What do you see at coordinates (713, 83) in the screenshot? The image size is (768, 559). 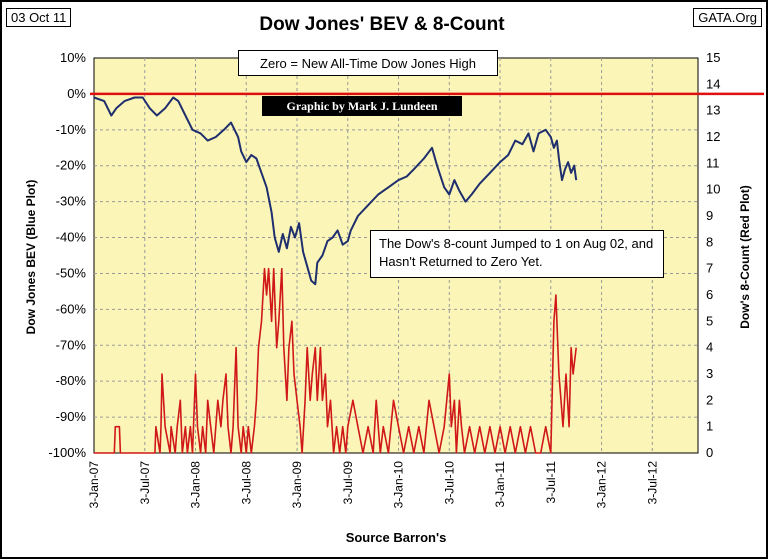 I see `right-tick-label: 14` at bounding box center [713, 83].